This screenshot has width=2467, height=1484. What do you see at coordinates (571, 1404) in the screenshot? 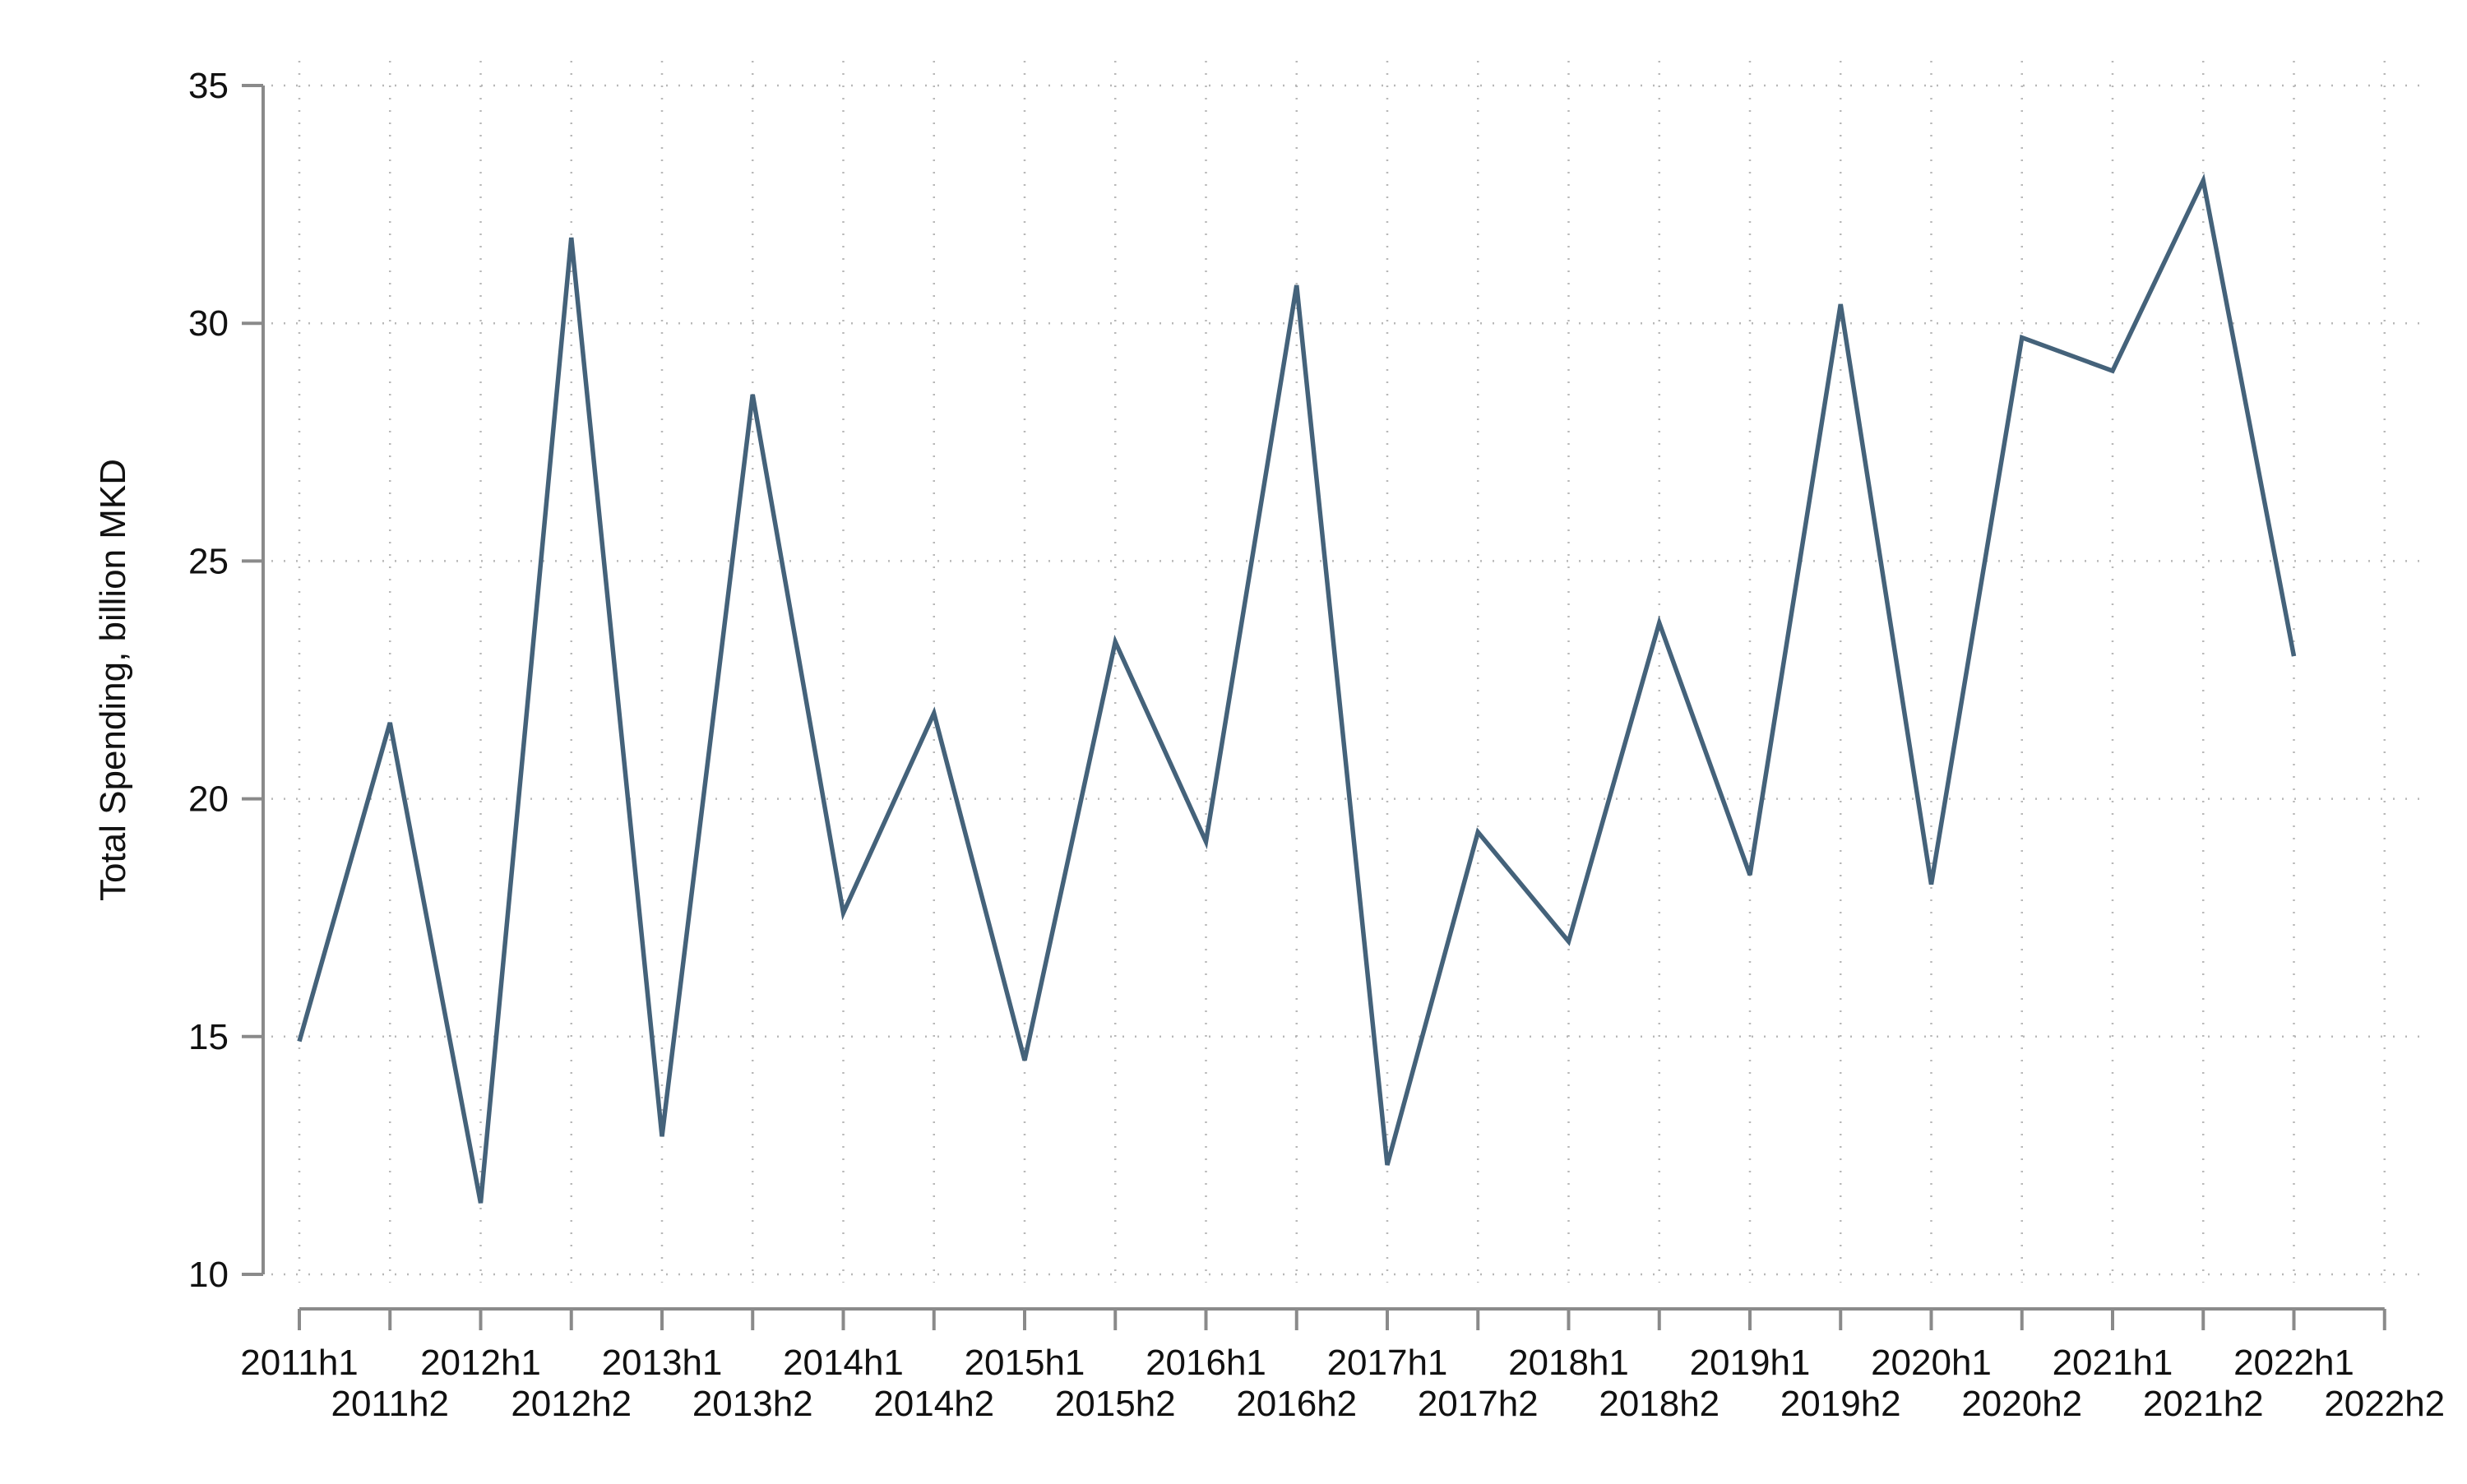
I see `x-tick-label: 2012h2` at bounding box center [571, 1404].